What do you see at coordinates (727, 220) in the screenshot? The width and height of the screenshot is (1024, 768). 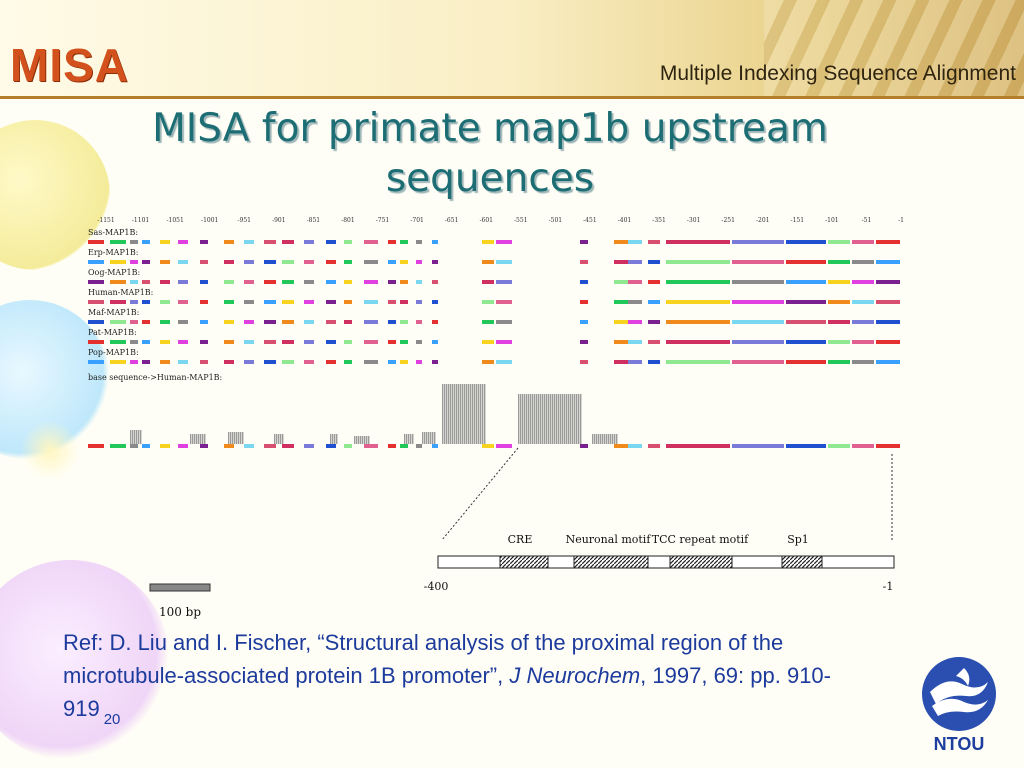 I see `position-label: -251` at bounding box center [727, 220].